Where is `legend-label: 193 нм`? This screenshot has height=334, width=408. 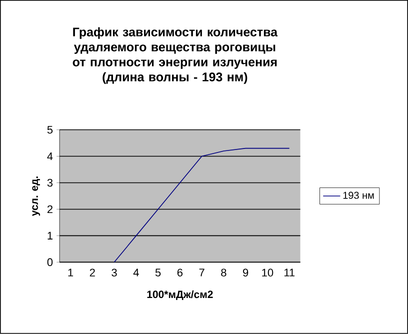
legend-label: 193 нм is located at coordinates (358, 195).